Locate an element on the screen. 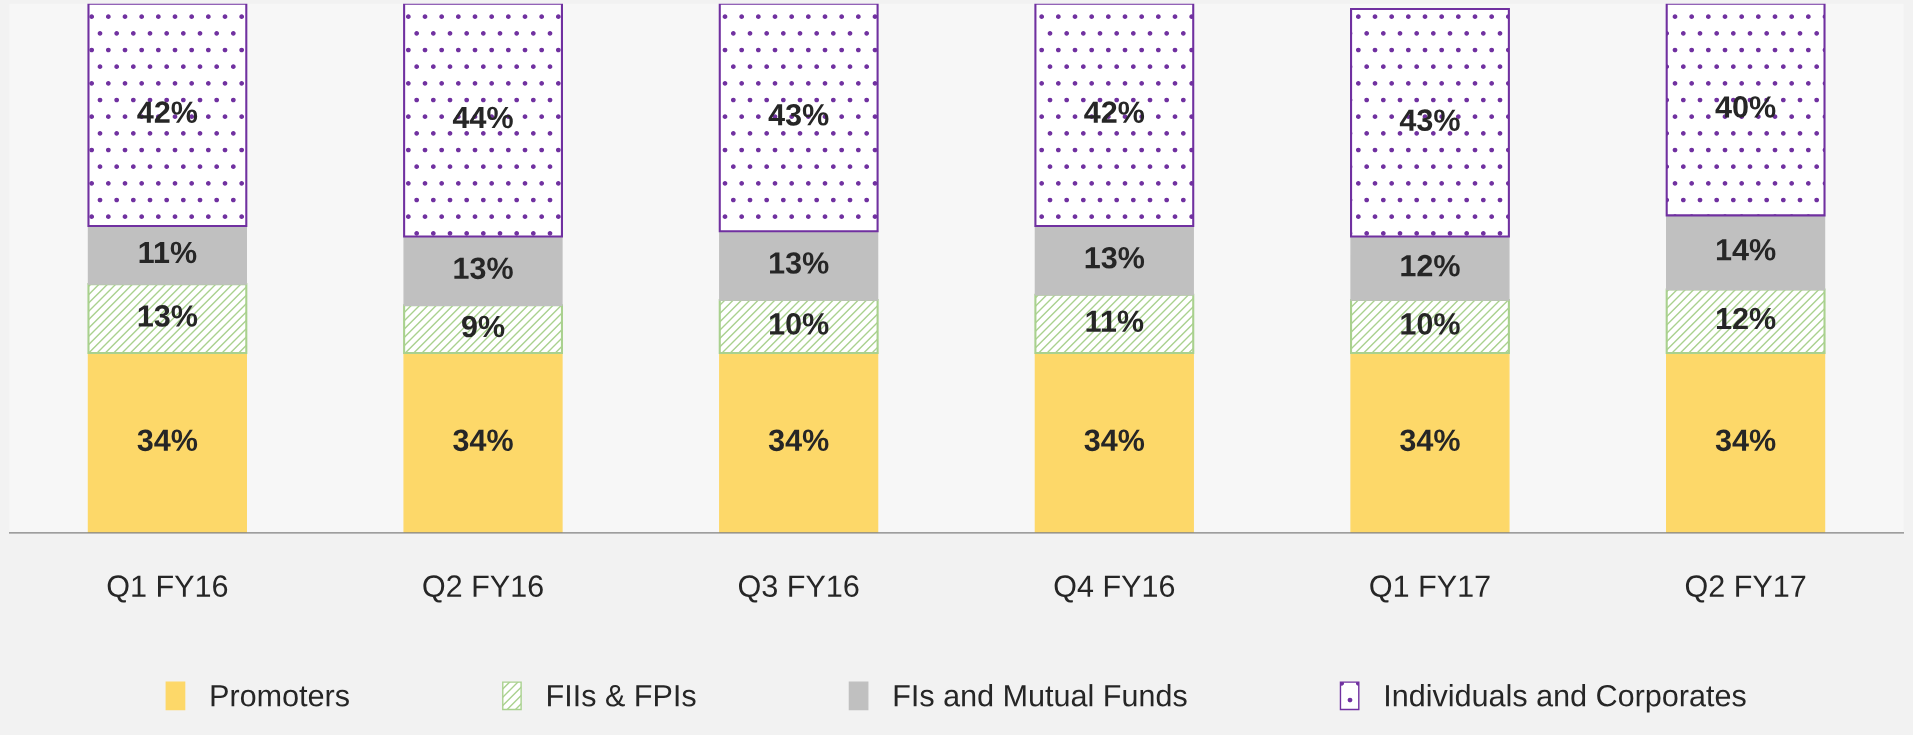 This screenshot has width=1913, height=735. legend-label: FIs and Mutual Funds is located at coordinates (1040, 695).